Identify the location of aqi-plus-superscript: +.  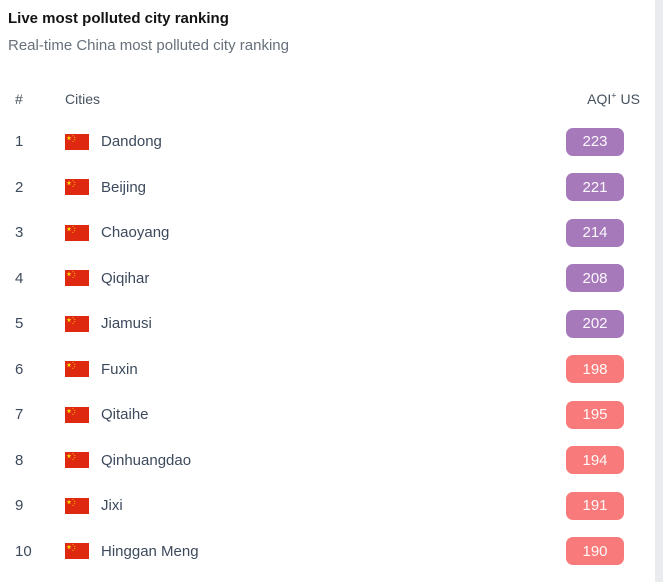
(614, 94).